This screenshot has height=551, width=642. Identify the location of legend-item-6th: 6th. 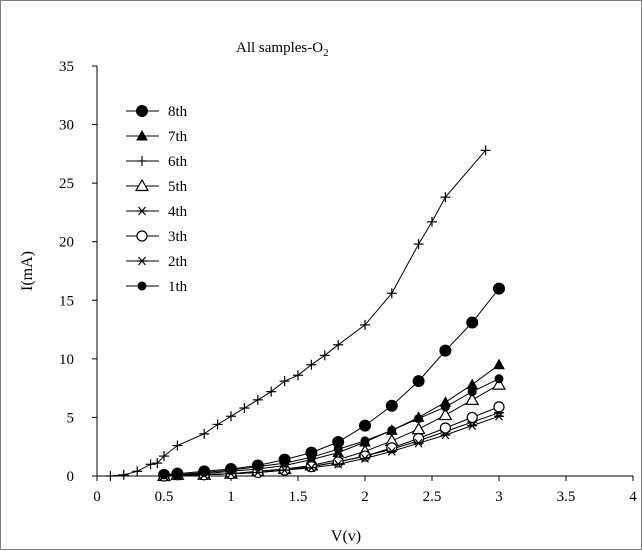
(157, 162).